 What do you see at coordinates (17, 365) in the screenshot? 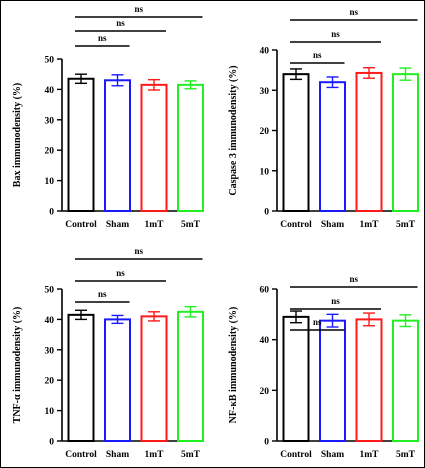
I see `y-axis-label: TNF-α immunodensity (%)` at bounding box center [17, 365].